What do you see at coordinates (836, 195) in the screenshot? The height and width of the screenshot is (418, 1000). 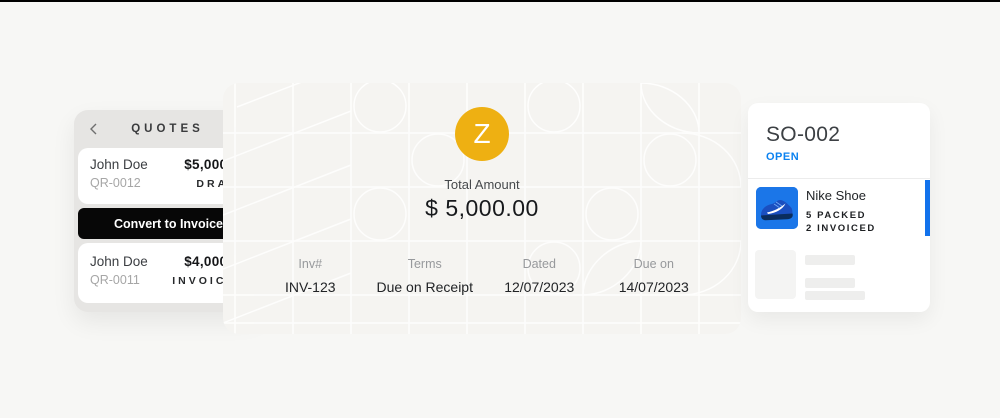 I see `item-name: Nike Shoe` at bounding box center [836, 195].